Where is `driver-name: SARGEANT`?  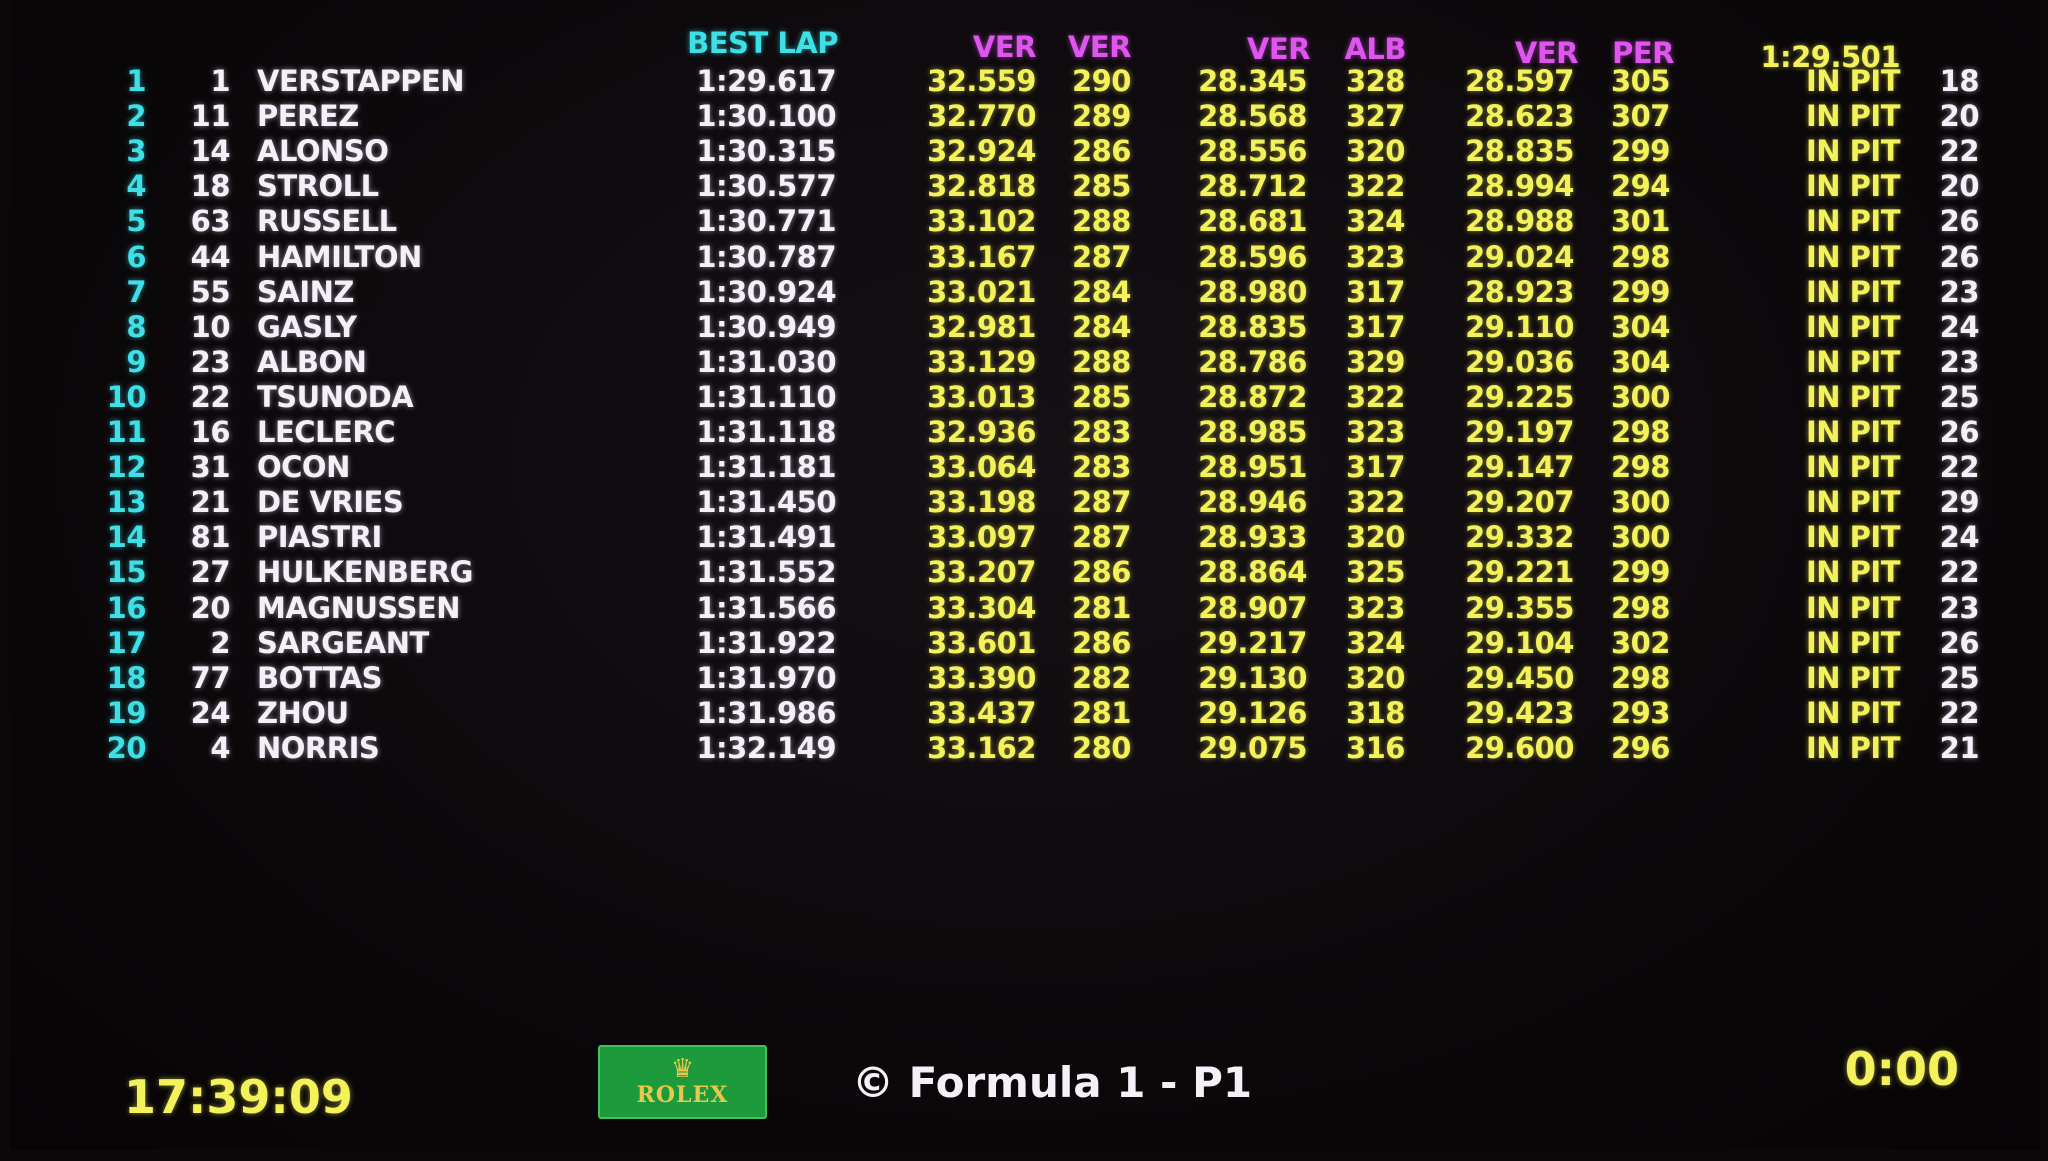 driver-name: SARGEANT is located at coordinates (343, 642).